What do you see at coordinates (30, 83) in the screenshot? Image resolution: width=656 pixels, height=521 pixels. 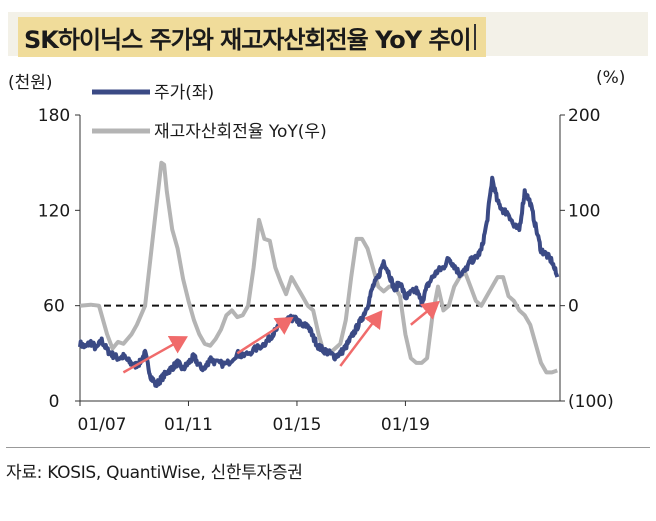 I see `left-axis-unit: (천원)` at bounding box center [30, 83].